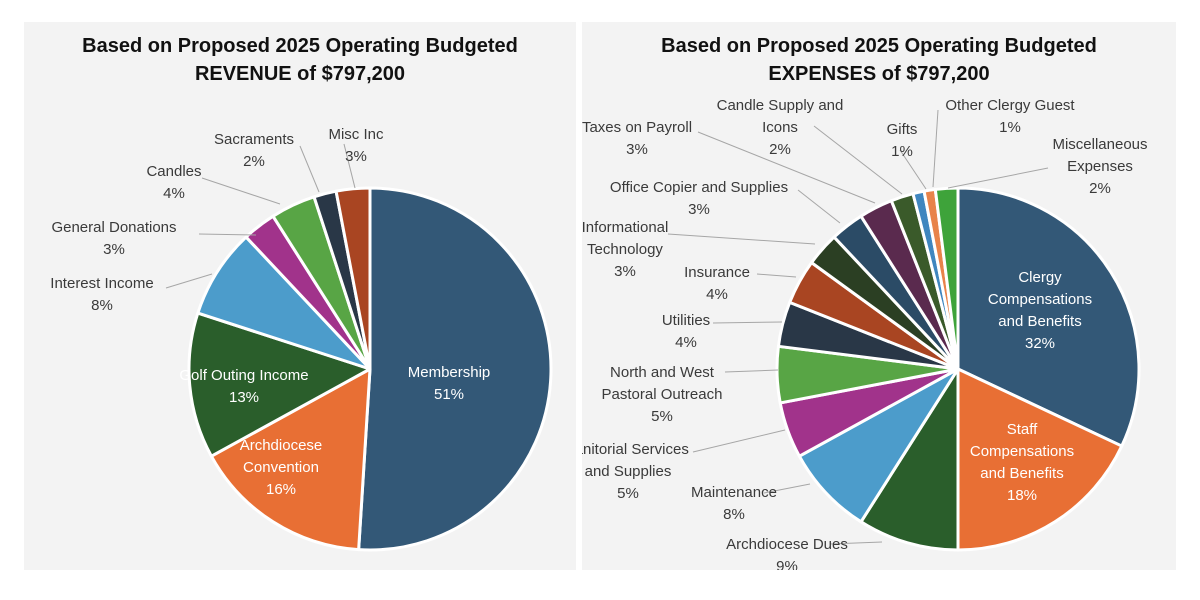 The height and width of the screenshot is (600, 1200). I want to click on expenses-label-north-and-west-pastoral-outreach: North and West Pastoral Outreach 5%, so click(662, 394).